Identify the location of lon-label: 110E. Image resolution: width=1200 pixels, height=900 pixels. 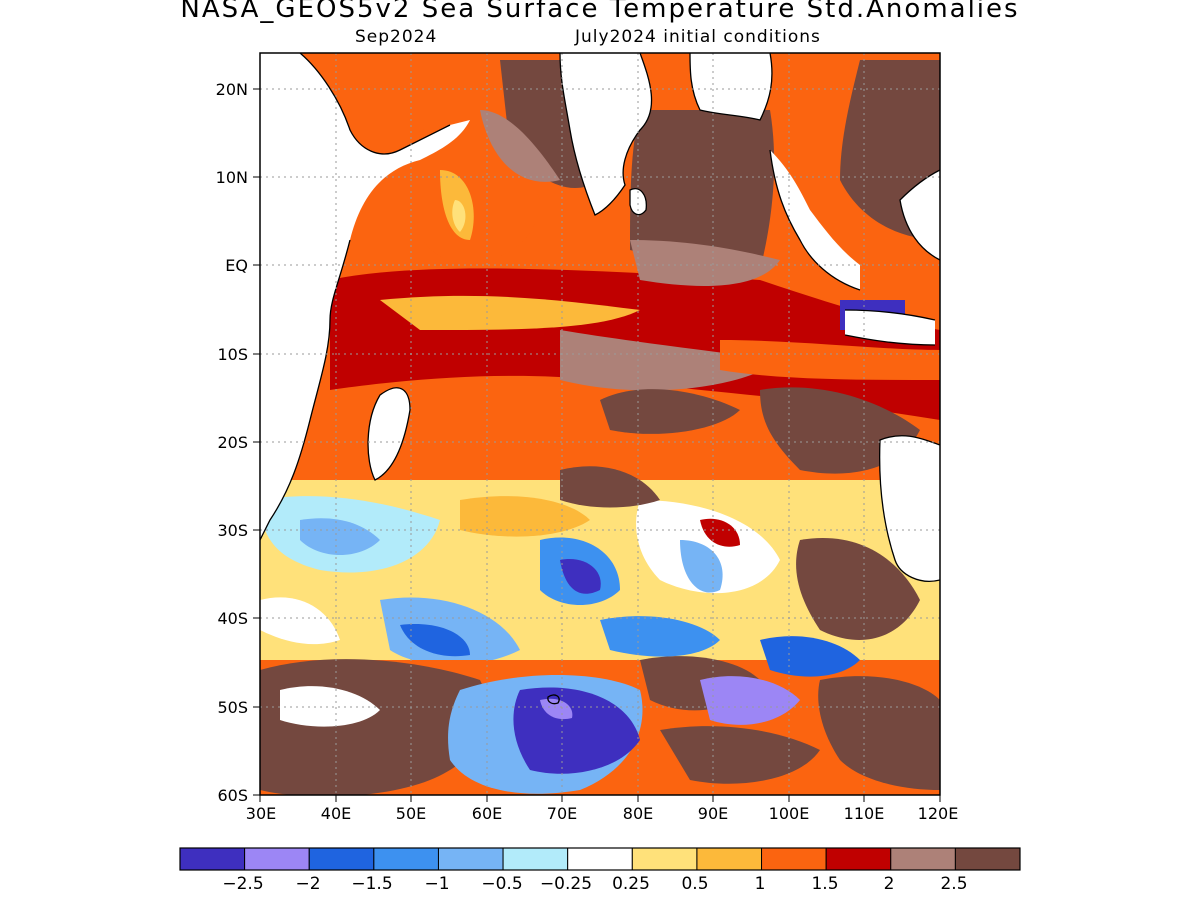
(864, 813).